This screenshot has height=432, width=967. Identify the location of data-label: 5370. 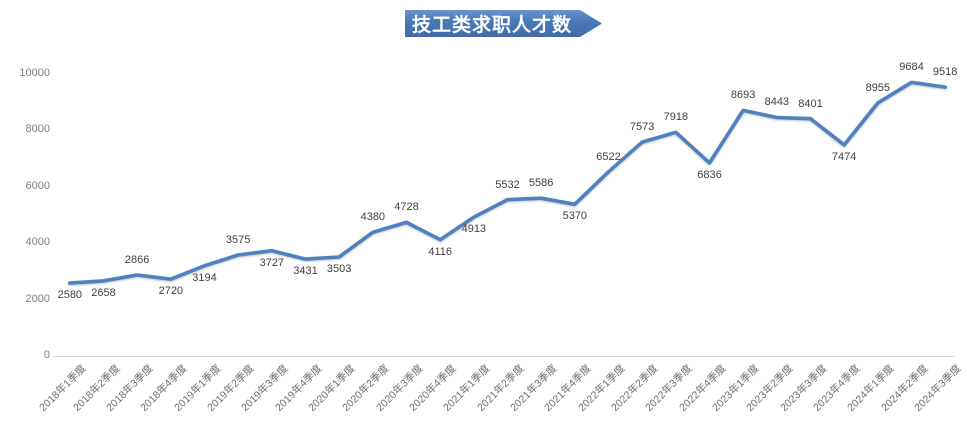
(575, 216).